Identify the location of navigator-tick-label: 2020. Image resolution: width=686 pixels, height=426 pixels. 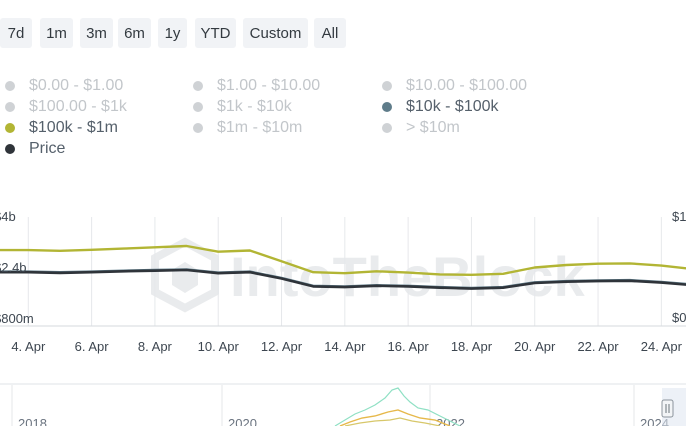
(242, 421).